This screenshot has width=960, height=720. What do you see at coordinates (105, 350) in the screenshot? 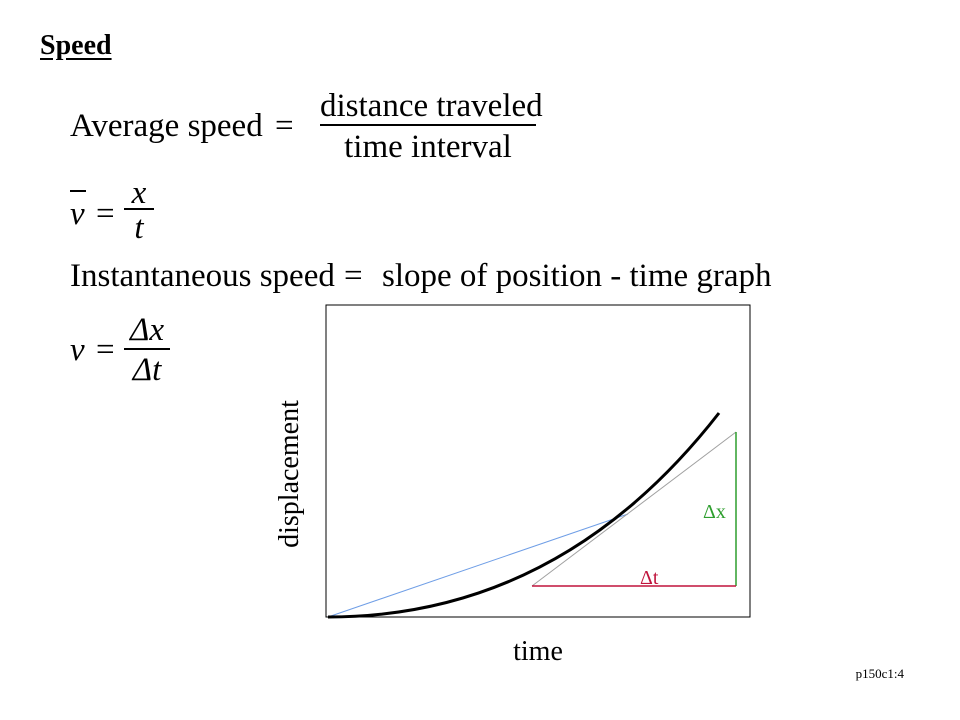
I see `instantaneous-symbolic-equals-sign: =` at bounding box center [105, 350].